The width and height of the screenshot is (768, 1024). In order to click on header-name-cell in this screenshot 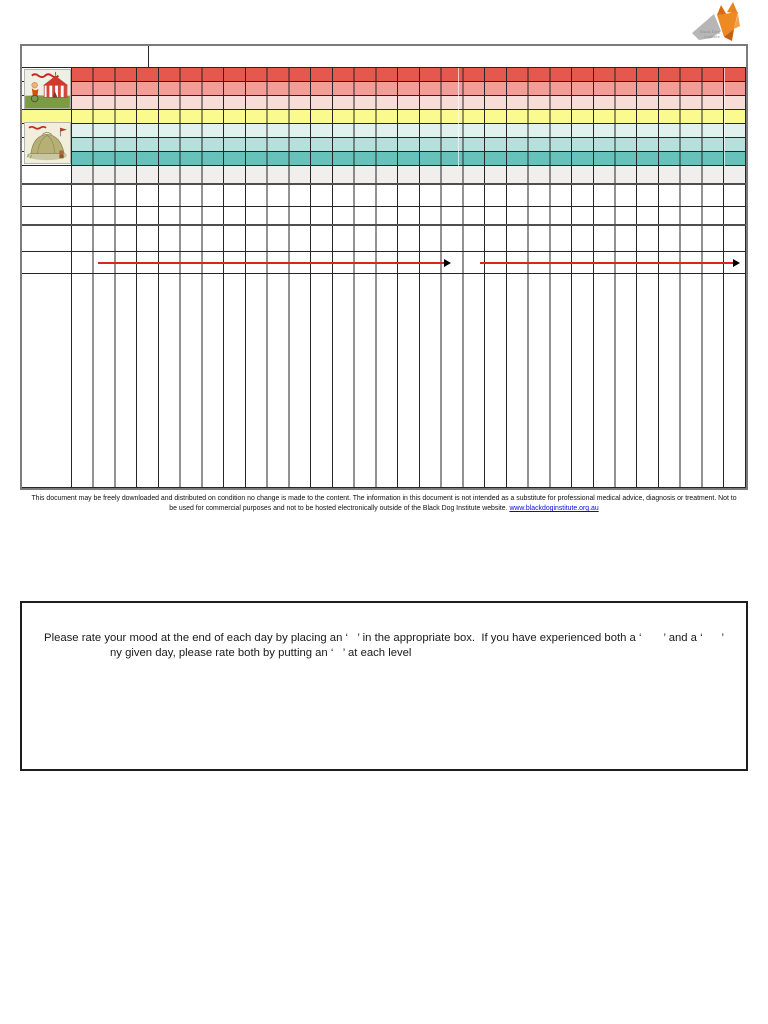, I will do `click(47, 56)`.